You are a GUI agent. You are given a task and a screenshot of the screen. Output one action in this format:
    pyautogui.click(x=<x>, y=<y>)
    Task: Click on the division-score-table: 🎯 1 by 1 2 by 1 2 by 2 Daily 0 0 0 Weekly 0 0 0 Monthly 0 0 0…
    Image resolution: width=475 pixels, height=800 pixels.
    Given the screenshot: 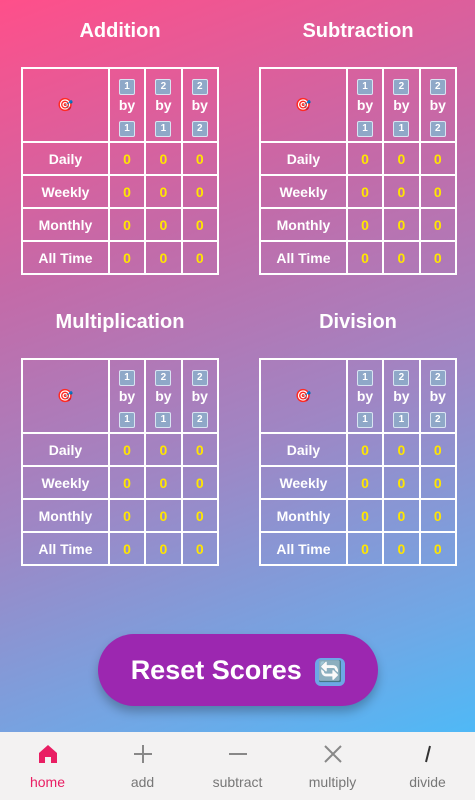 What is the action you would take?
    pyautogui.click(x=358, y=462)
    